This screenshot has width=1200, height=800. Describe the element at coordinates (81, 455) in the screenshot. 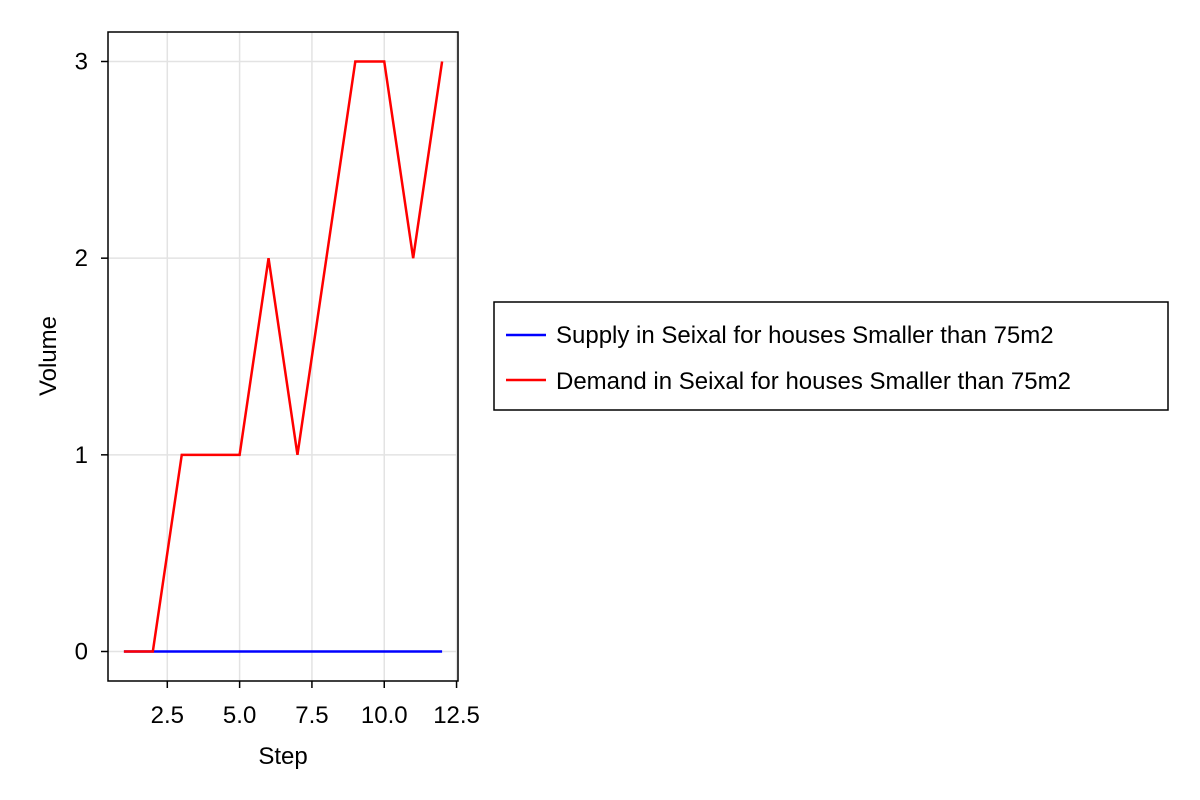

I see `y-tick-label: 1` at that location.